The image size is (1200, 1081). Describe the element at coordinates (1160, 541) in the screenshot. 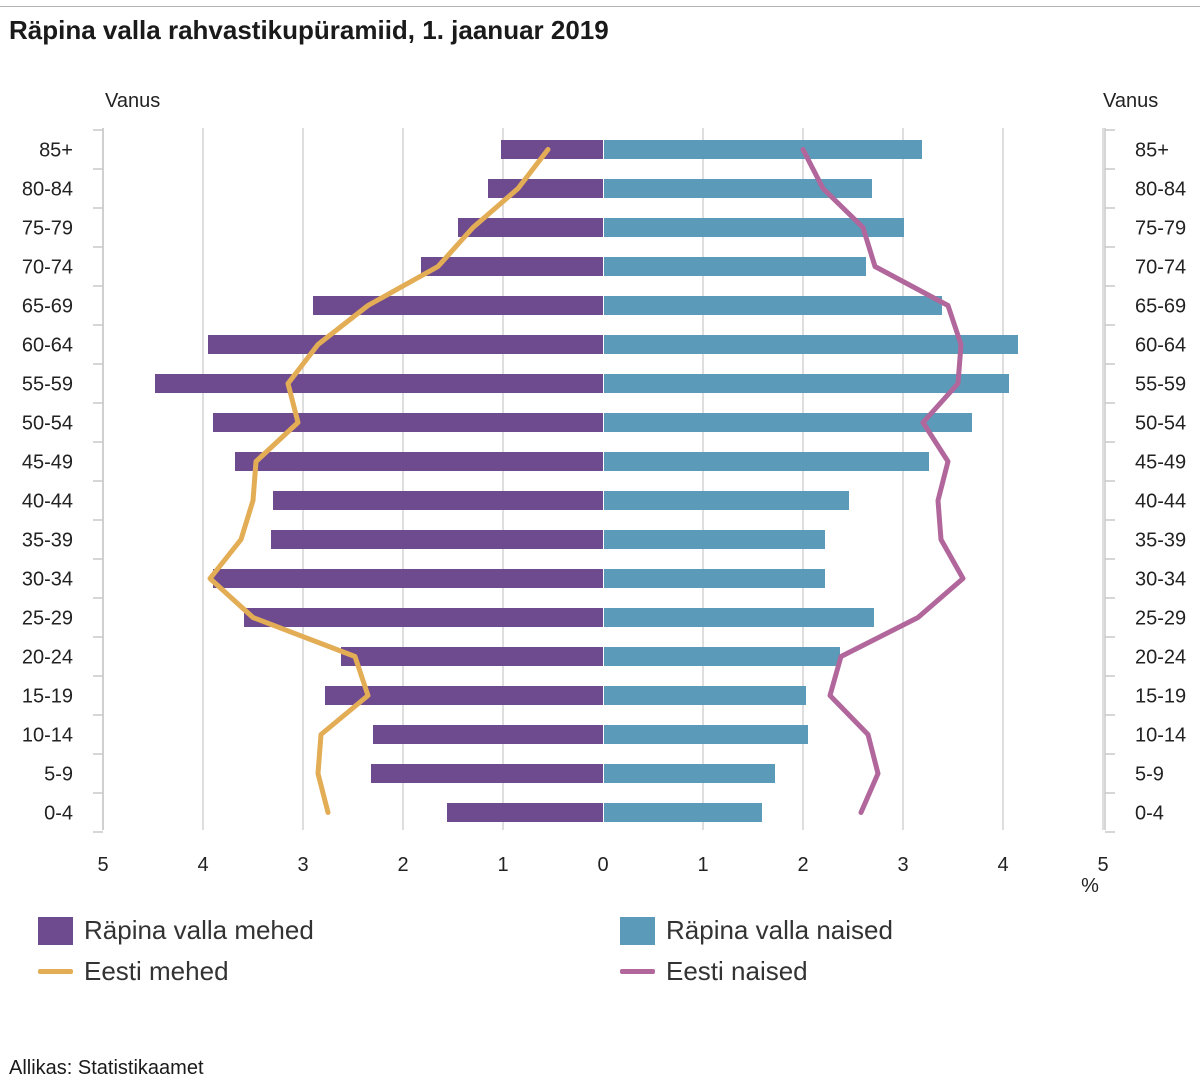

I see `category-label-right: 35-39` at that location.